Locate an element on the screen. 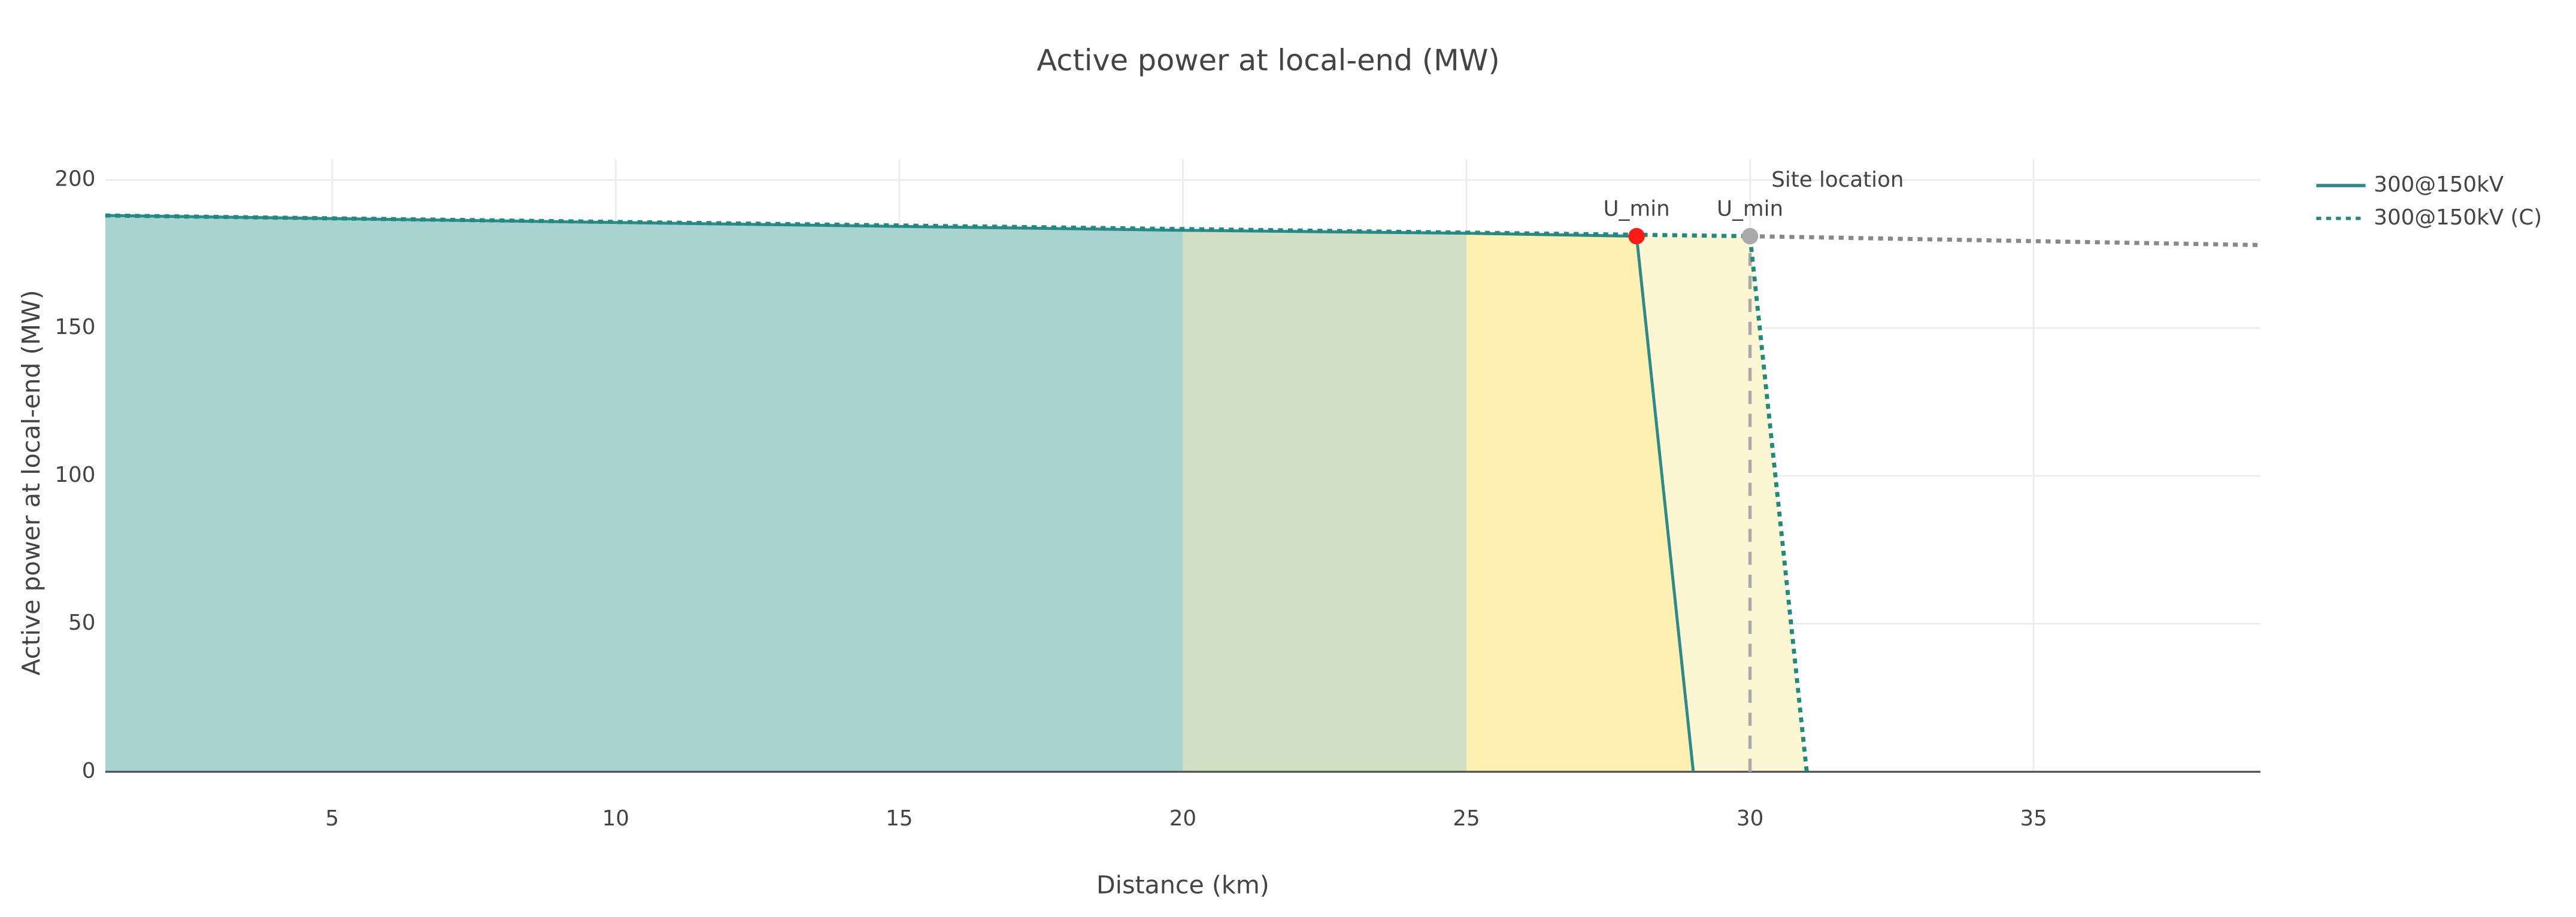 The image size is (2576, 917). series-line is located at coordinates (2005, 240).